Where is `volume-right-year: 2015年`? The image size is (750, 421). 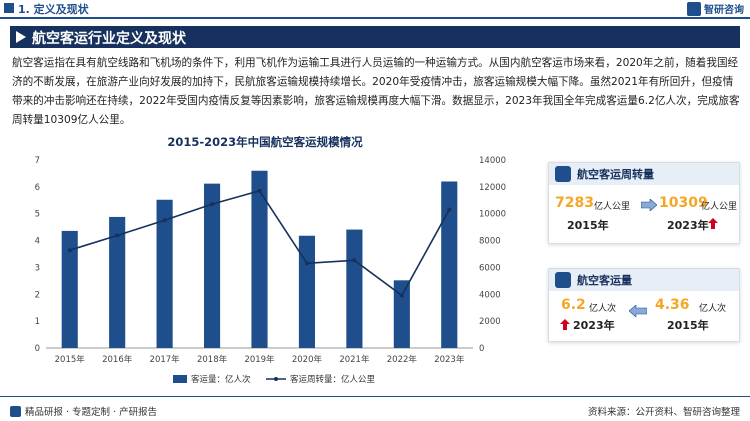
volume-right-year: 2015年 is located at coordinates (688, 325).